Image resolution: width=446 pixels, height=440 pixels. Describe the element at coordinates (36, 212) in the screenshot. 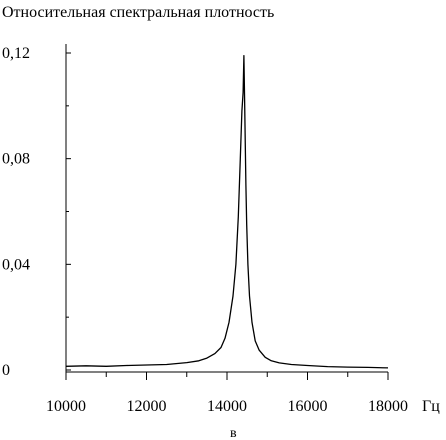

I see `y-ticks: 0 0,04 0,08 0,12` at that location.